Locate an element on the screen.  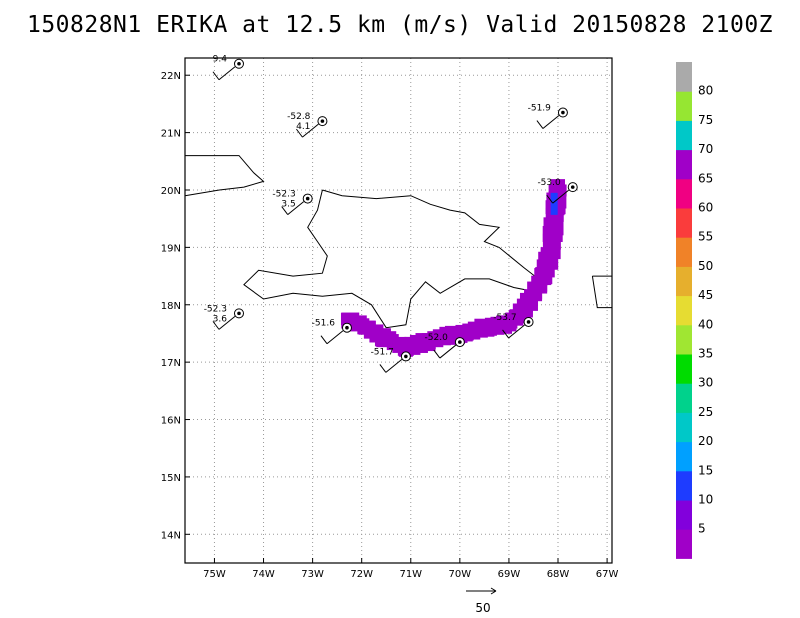
y-tick-label: 16N is located at coordinates (171, 421).